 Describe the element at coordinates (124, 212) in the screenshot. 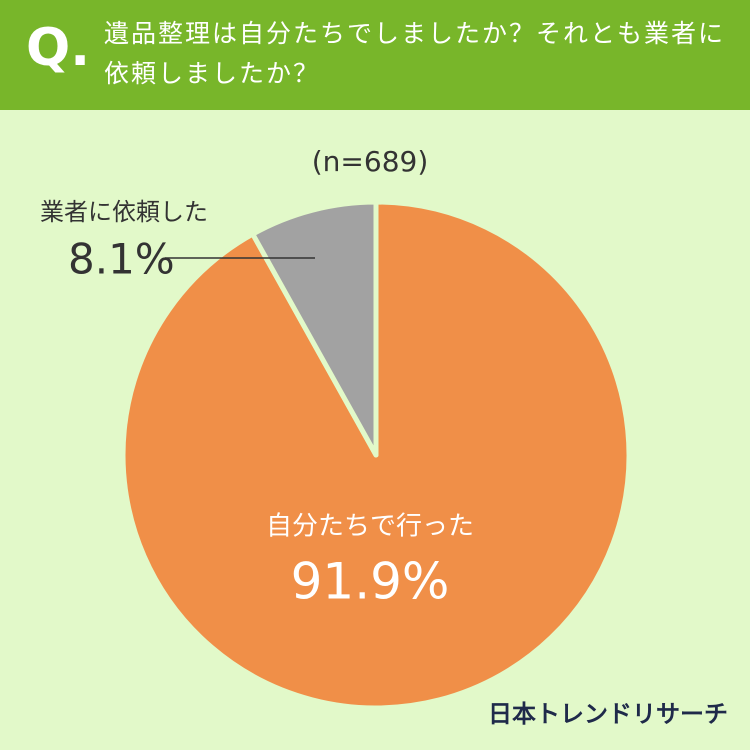

I see `category-label: 業者に依頼した` at that location.